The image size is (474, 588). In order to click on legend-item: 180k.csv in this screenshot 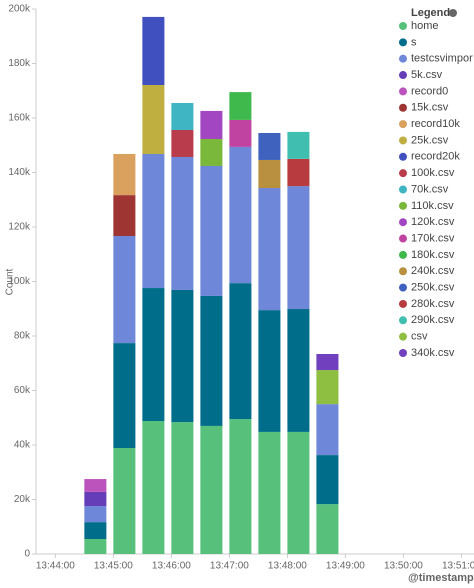, I will do `click(433, 255)`.